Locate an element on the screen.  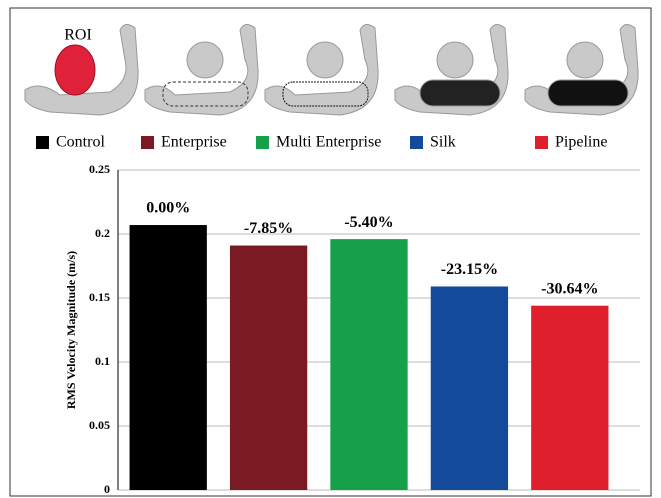
change-label: -7.85% is located at coordinates (268, 228).